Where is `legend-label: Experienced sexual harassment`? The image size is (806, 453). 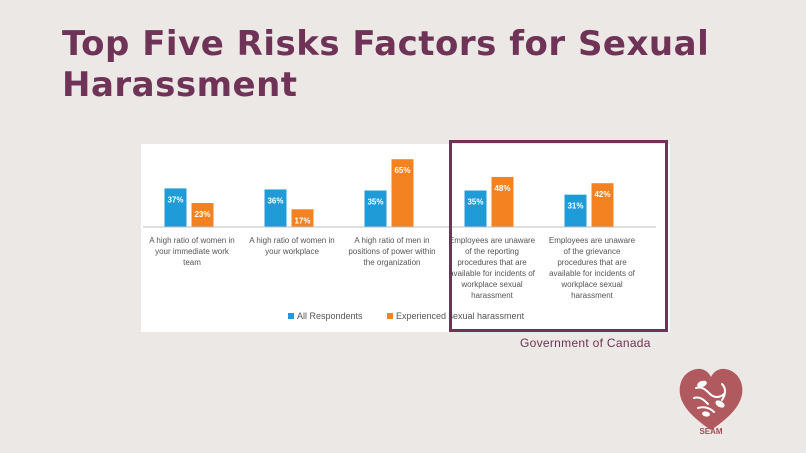 legend-label: Experienced sexual harassment is located at coordinates (460, 316).